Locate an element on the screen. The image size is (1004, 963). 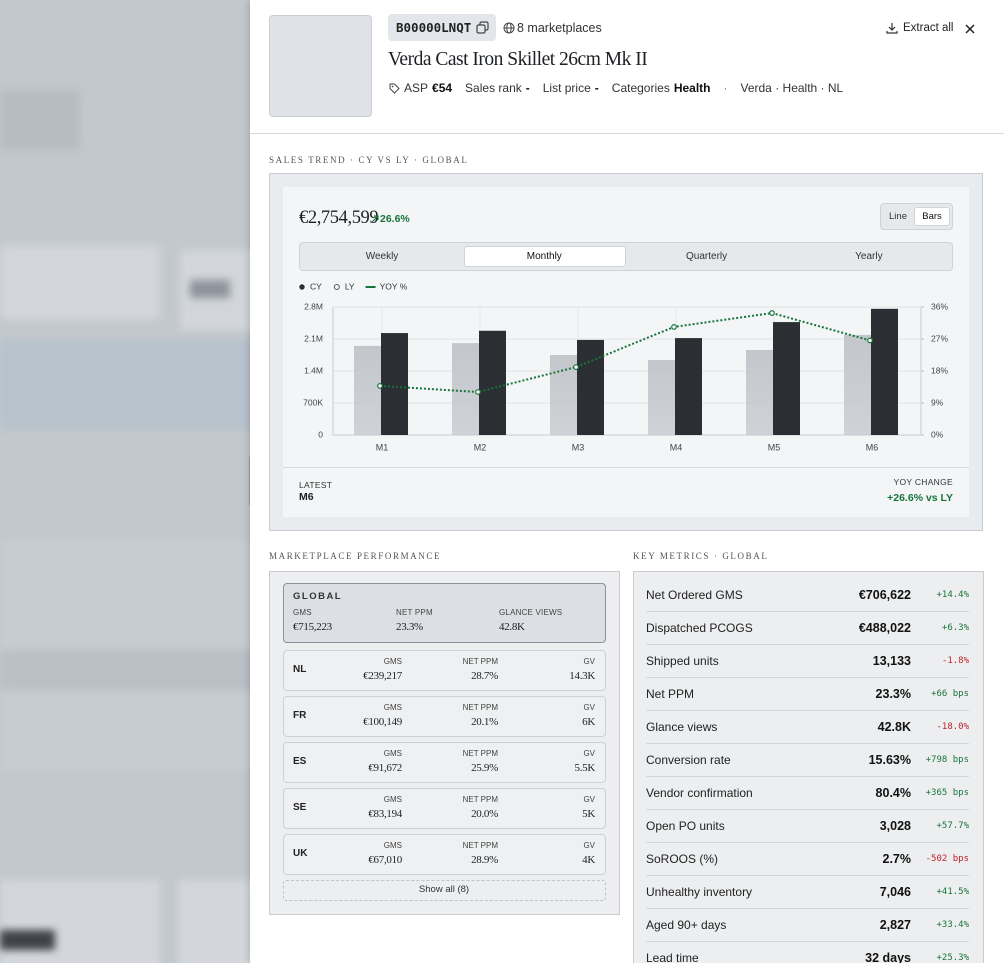
legend-label: YOY % is located at coordinates (394, 286).